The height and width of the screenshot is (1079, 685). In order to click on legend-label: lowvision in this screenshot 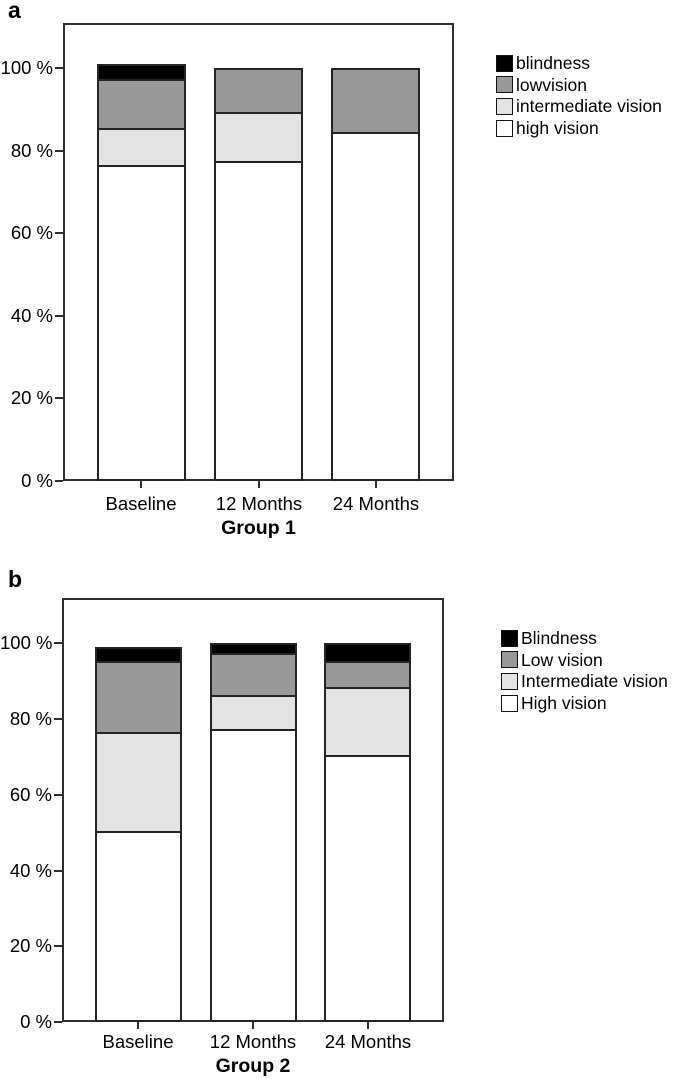, I will do `click(551, 84)`.